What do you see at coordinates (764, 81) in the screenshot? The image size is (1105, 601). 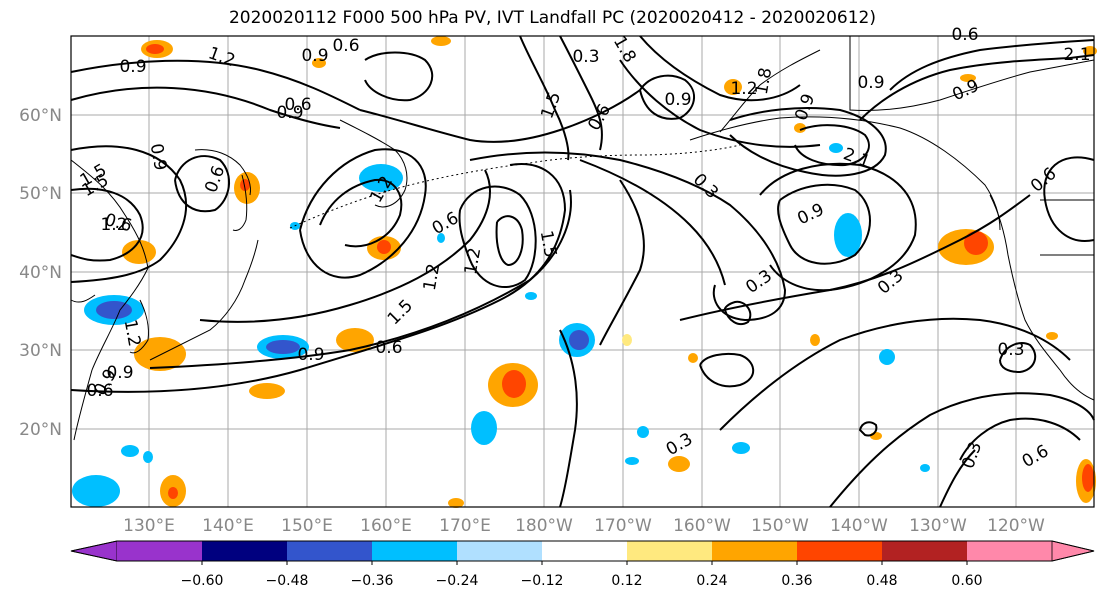 I see `contour-label: 1.8` at bounding box center [764, 81].